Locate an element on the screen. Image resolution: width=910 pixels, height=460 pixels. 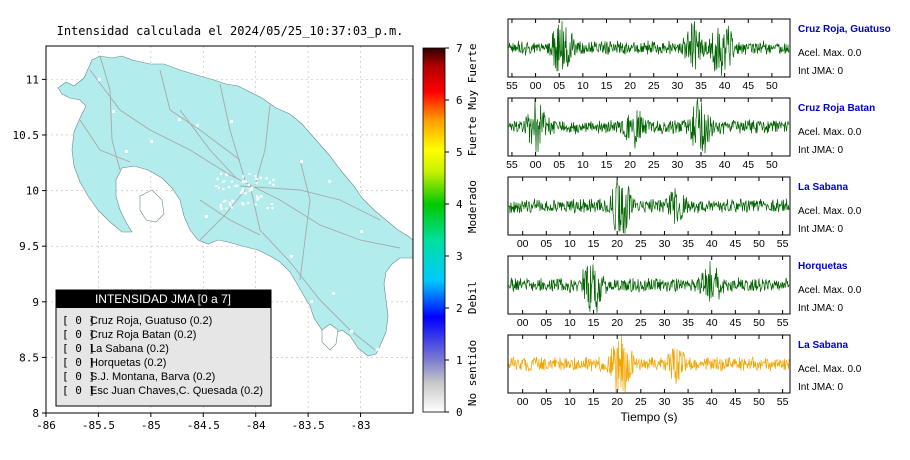
map-ytick-label: 10 is located at coordinates (32, 191).